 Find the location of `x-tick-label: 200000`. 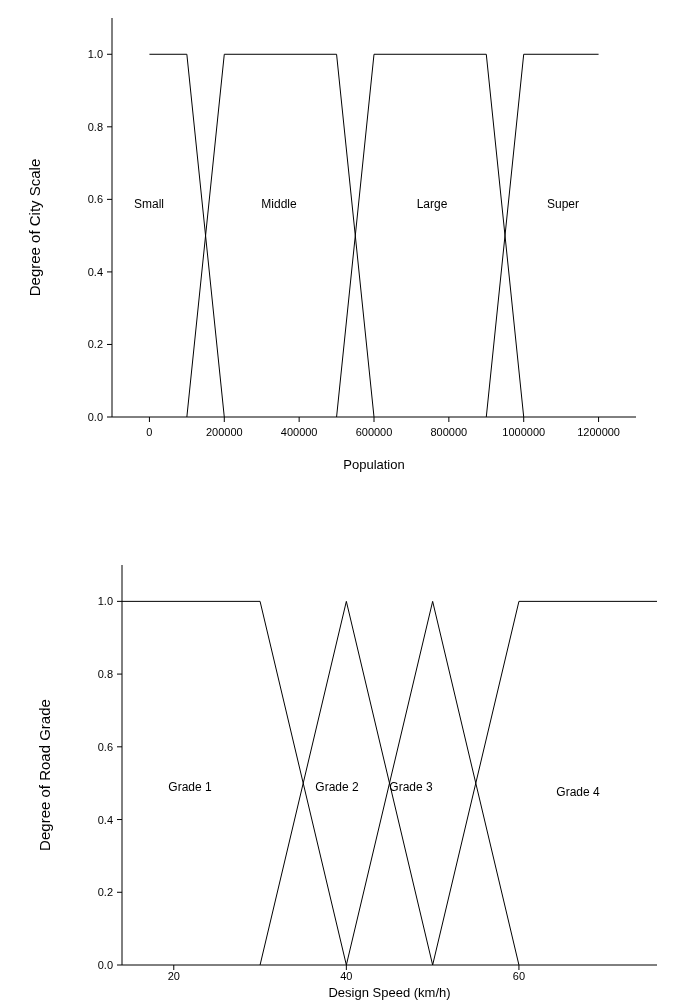

x-tick-label: 200000 is located at coordinates (224, 432).